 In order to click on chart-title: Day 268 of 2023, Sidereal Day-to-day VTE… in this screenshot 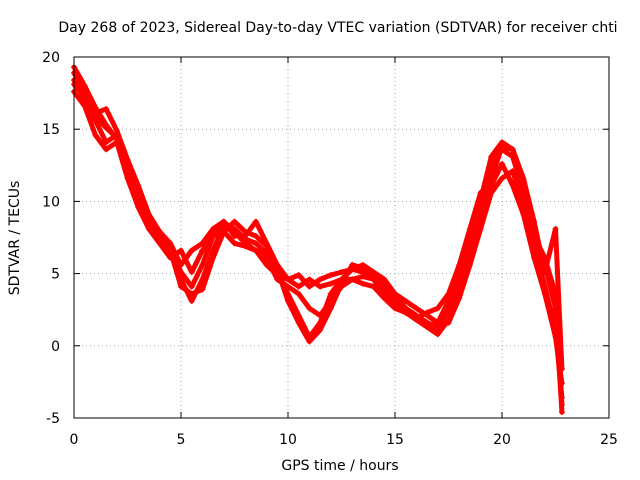, I will do `click(337, 28)`.